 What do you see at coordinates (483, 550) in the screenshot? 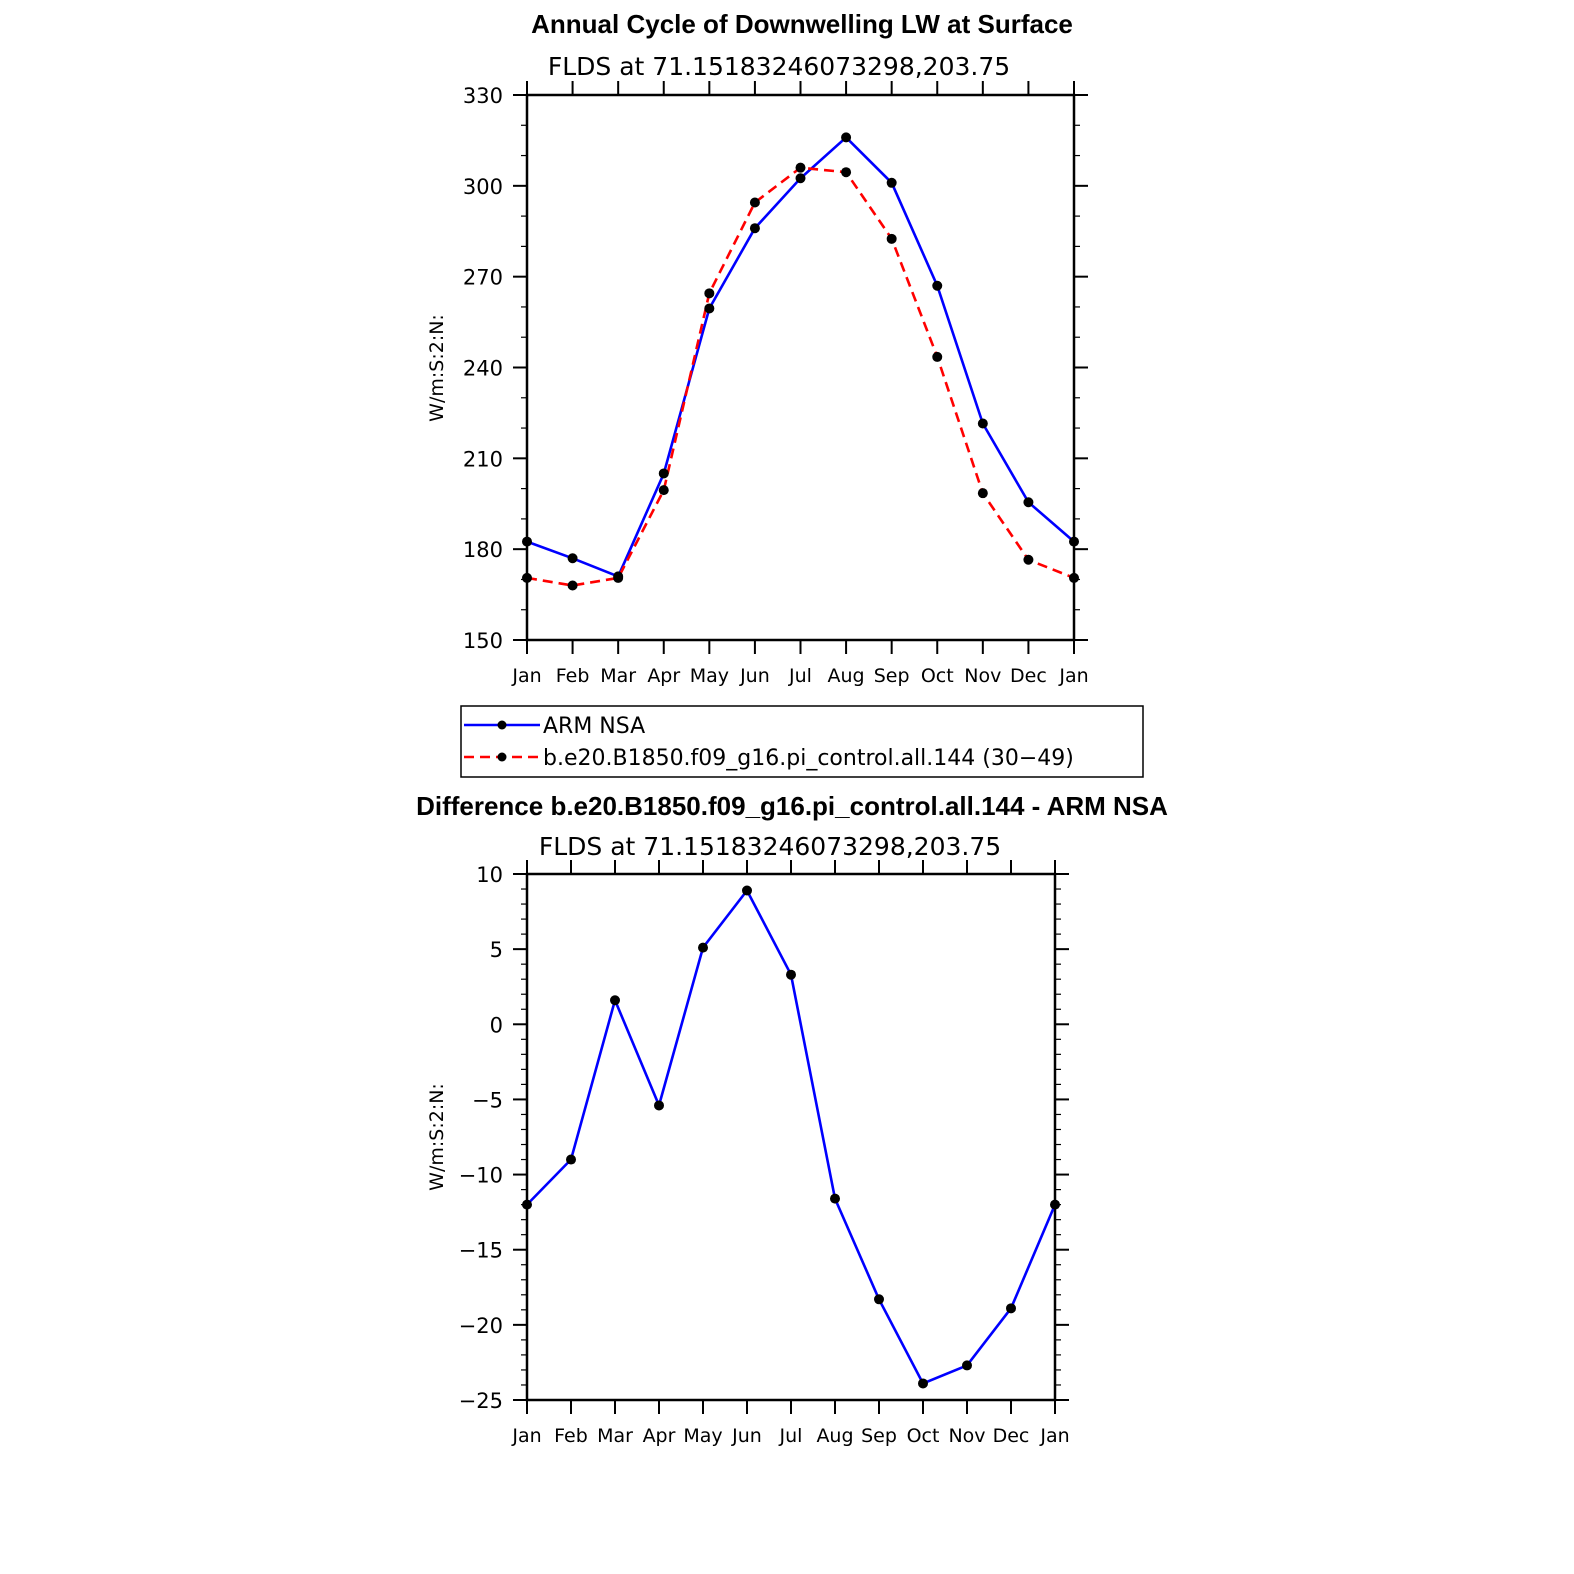
I see `top-chart-y-tick-label: 180` at bounding box center [483, 550].